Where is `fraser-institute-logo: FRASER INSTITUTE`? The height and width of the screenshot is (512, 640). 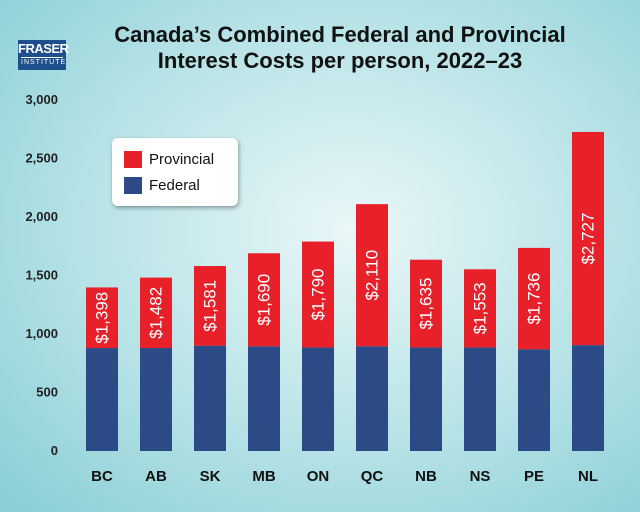
fraser-institute-logo: FRASER INSTITUTE is located at coordinates (43, 55).